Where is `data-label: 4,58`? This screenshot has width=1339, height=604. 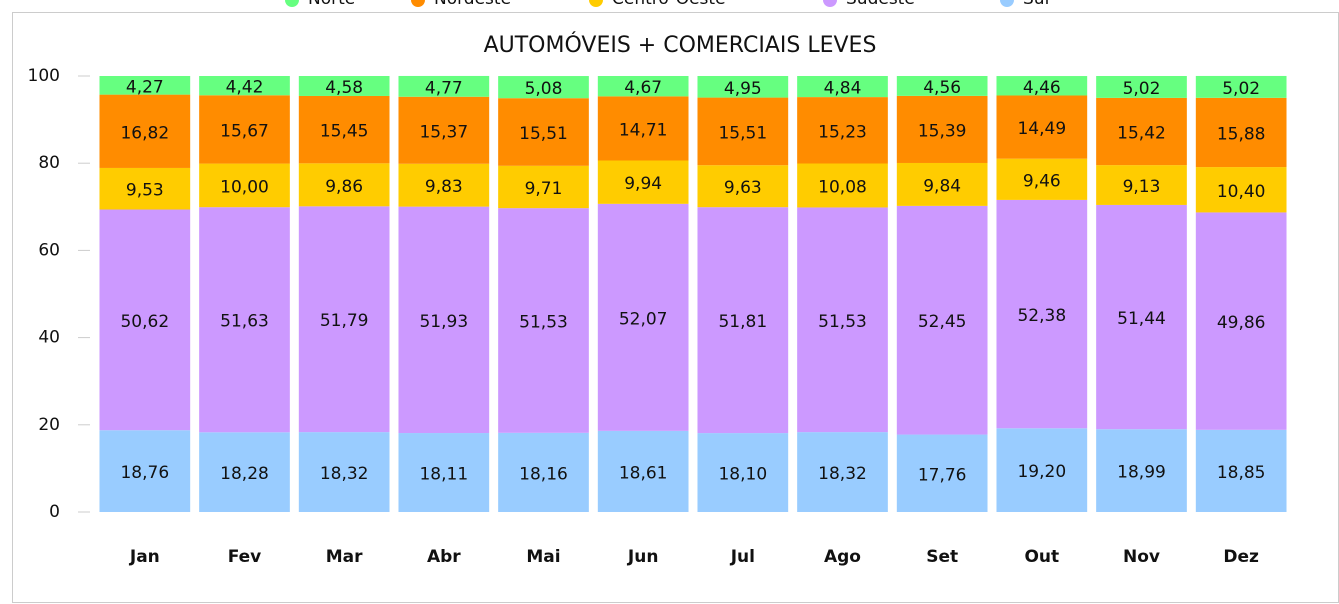 data-label: 4,58 is located at coordinates (344, 88).